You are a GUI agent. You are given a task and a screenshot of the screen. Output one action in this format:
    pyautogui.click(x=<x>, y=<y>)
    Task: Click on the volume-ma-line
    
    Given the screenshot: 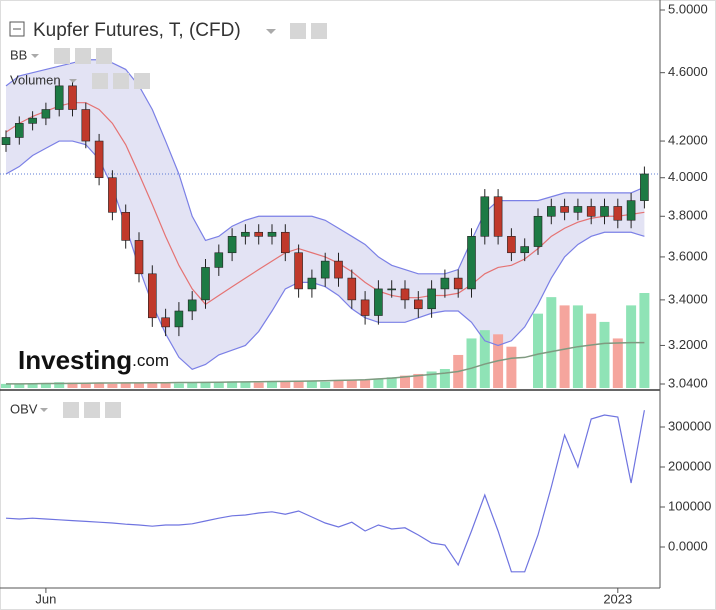 What is the action you would take?
    pyautogui.click(x=325, y=363)
    